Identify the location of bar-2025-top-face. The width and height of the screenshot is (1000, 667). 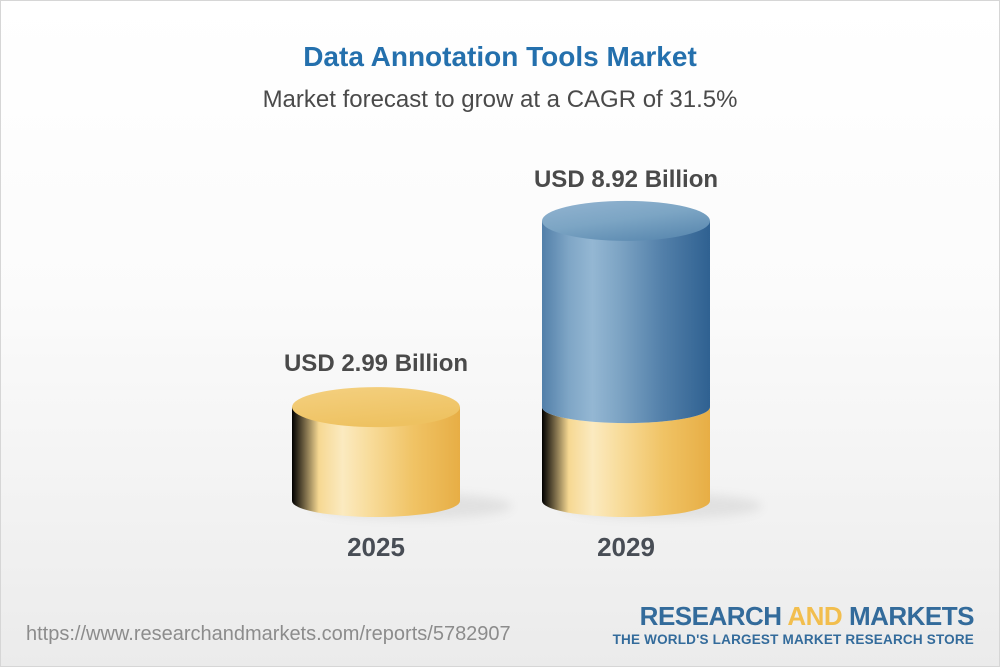
(376, 407).